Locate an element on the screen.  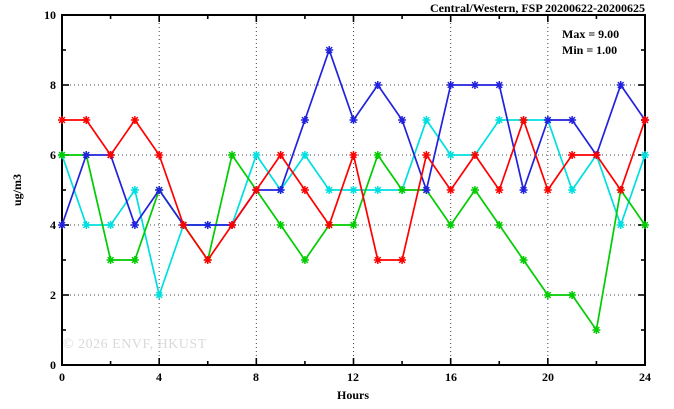
stats-annotation: Max = 9.00 Min = 1.00 is located at coordinates (590, 42).